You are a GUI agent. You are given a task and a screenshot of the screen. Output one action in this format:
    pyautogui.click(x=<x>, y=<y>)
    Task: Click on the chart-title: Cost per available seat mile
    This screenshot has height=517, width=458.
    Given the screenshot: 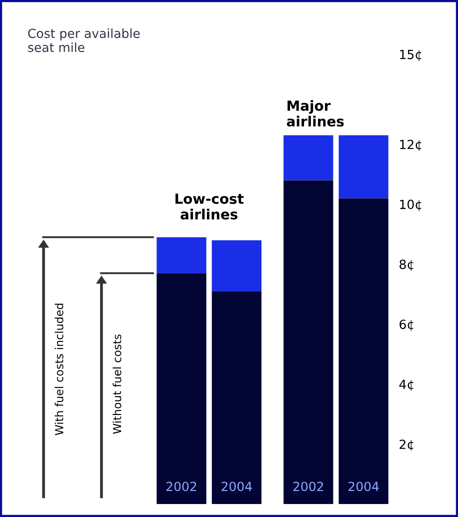 What is the action you would take?
    pyautogui.click(x=84, y=40)
    